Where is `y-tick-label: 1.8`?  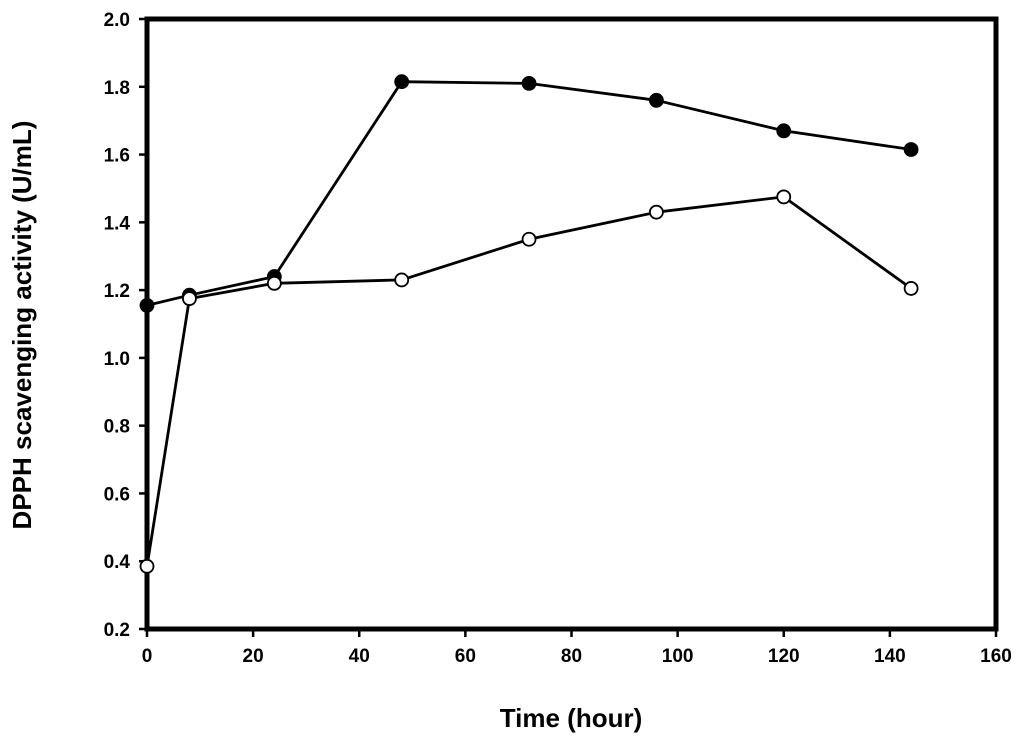 y-tick-label: 1.8 is located at coordinates (117, 88).